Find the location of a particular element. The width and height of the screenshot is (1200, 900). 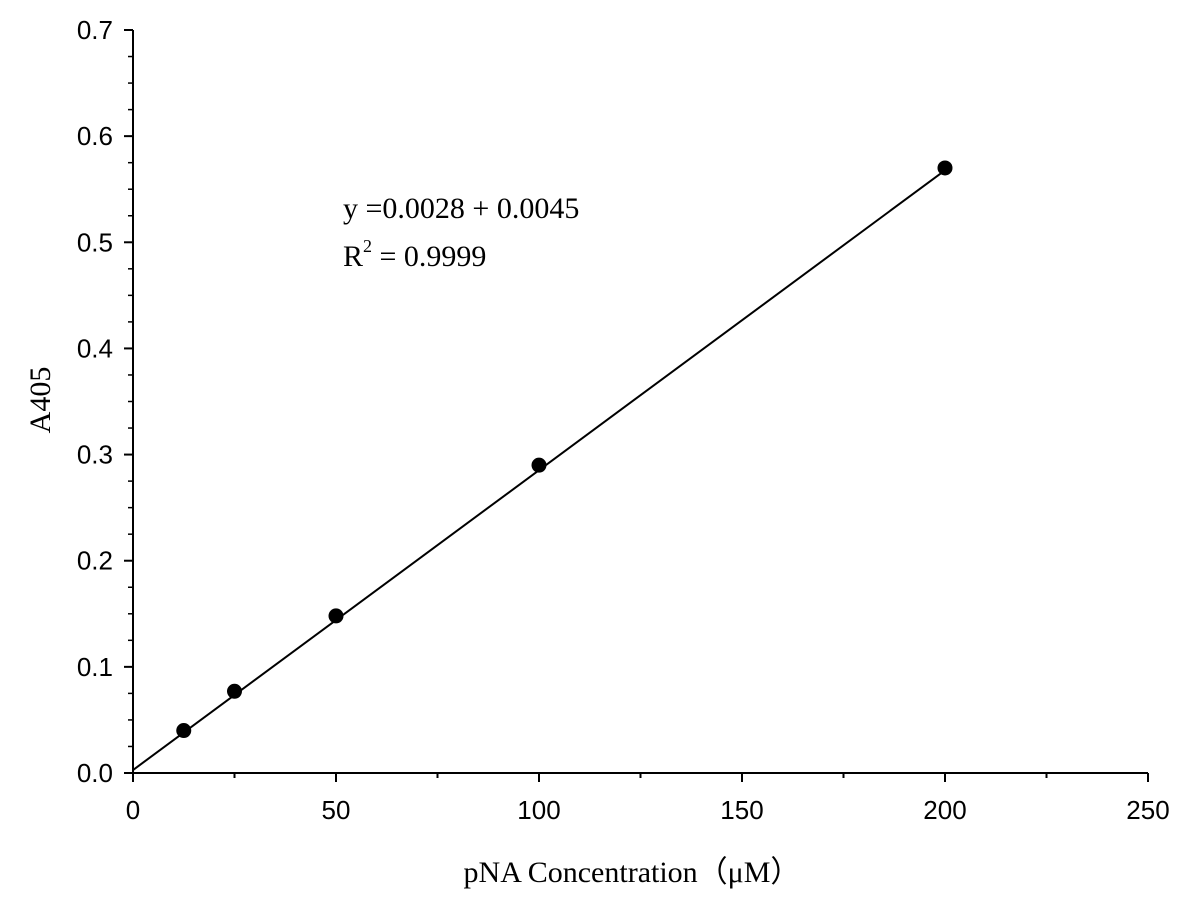

y-tick-label: 0.0 is located at coordinates (95, 773).